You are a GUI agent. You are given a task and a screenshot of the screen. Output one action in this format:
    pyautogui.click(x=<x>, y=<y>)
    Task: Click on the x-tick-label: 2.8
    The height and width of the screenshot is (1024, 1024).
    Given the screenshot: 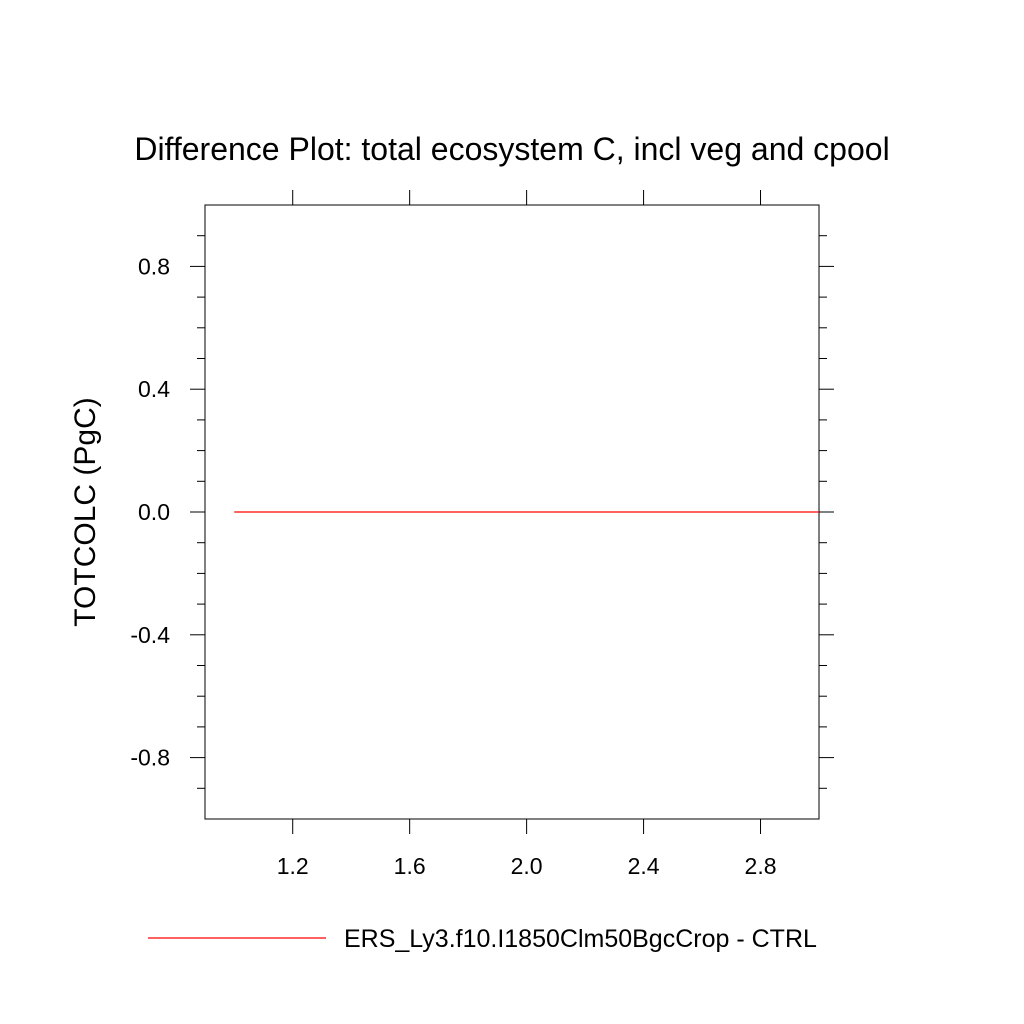 What is the action you would take?
    pyautogui.click(x=761, y=866)
    